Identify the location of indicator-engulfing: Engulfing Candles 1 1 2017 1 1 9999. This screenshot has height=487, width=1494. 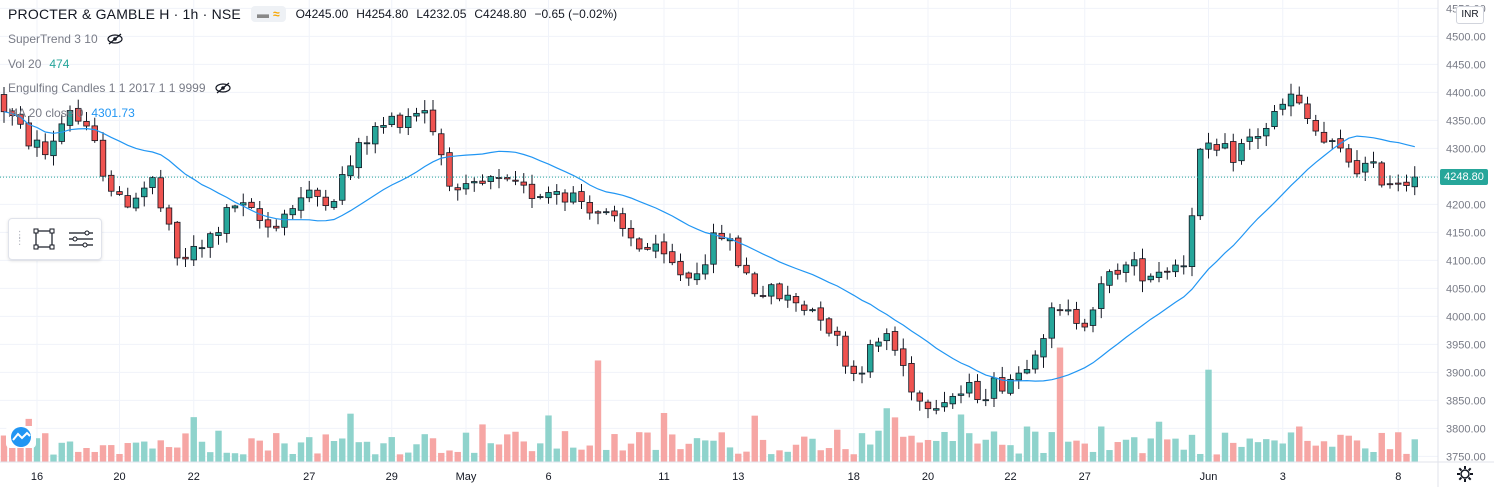
(120, 88).